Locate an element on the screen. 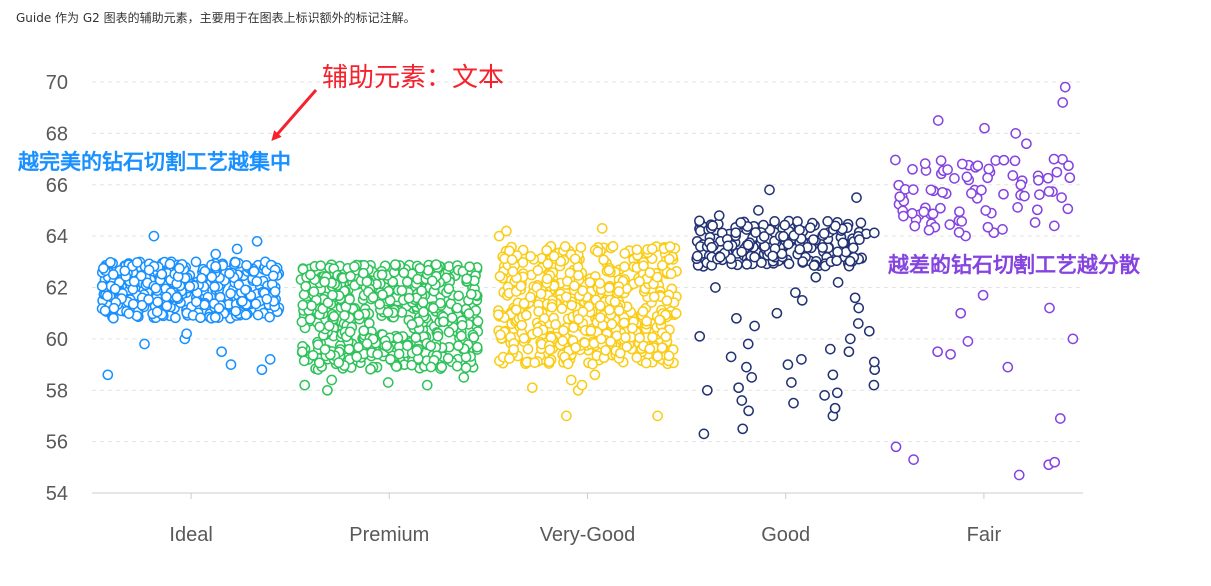 The image size is (1211, 586). annotation-ideal-text: 越完美的钻石切割工艺越集中 is located at coordinates (154, 162).